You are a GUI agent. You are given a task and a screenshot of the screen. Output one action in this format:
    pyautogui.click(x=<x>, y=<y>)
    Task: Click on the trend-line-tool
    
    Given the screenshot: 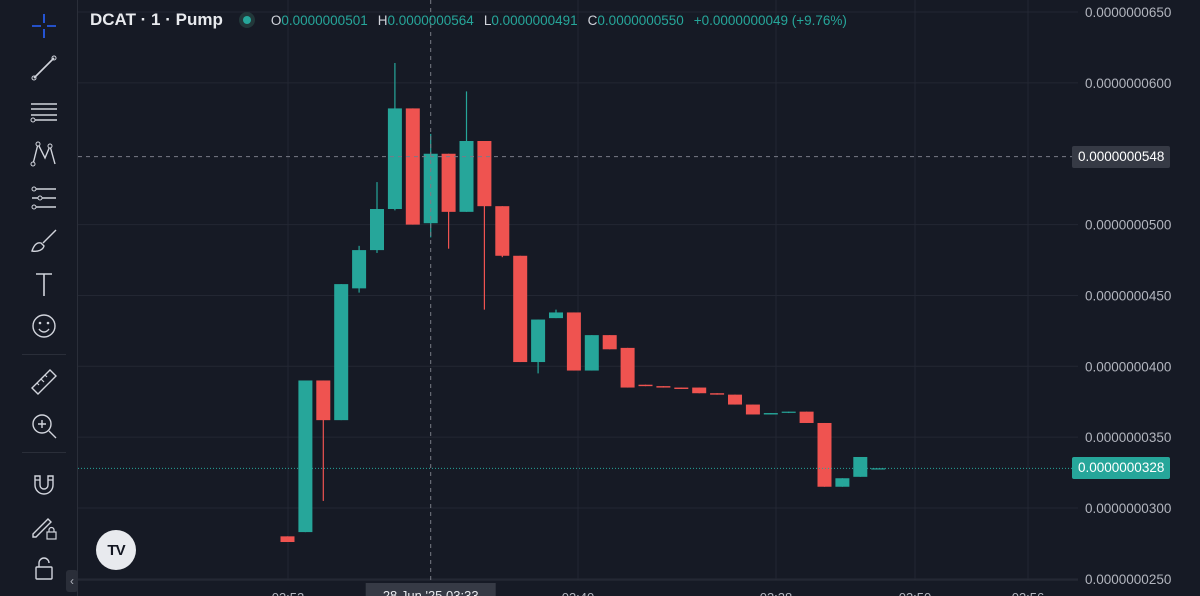 What is the action you would take?
    pyautogui.click(x=44, y=68)
    